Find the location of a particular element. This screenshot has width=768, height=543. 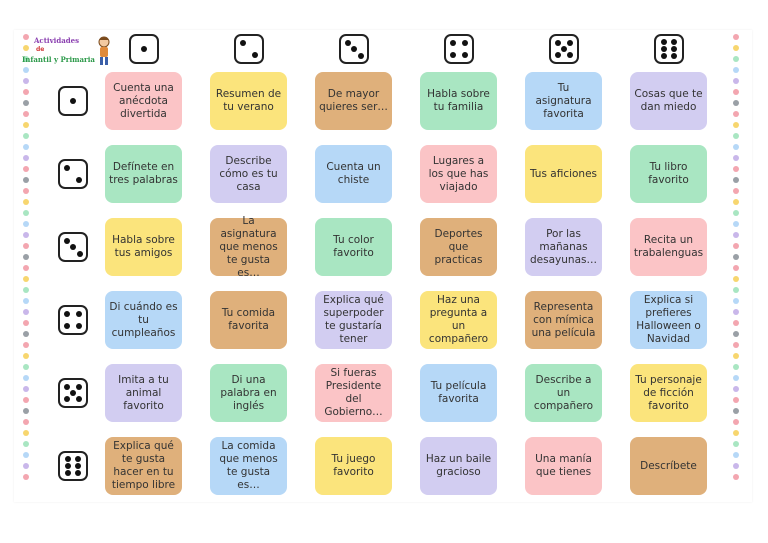

question-card-text: Habla sobre tu familia is located at coordinates (458, 100).